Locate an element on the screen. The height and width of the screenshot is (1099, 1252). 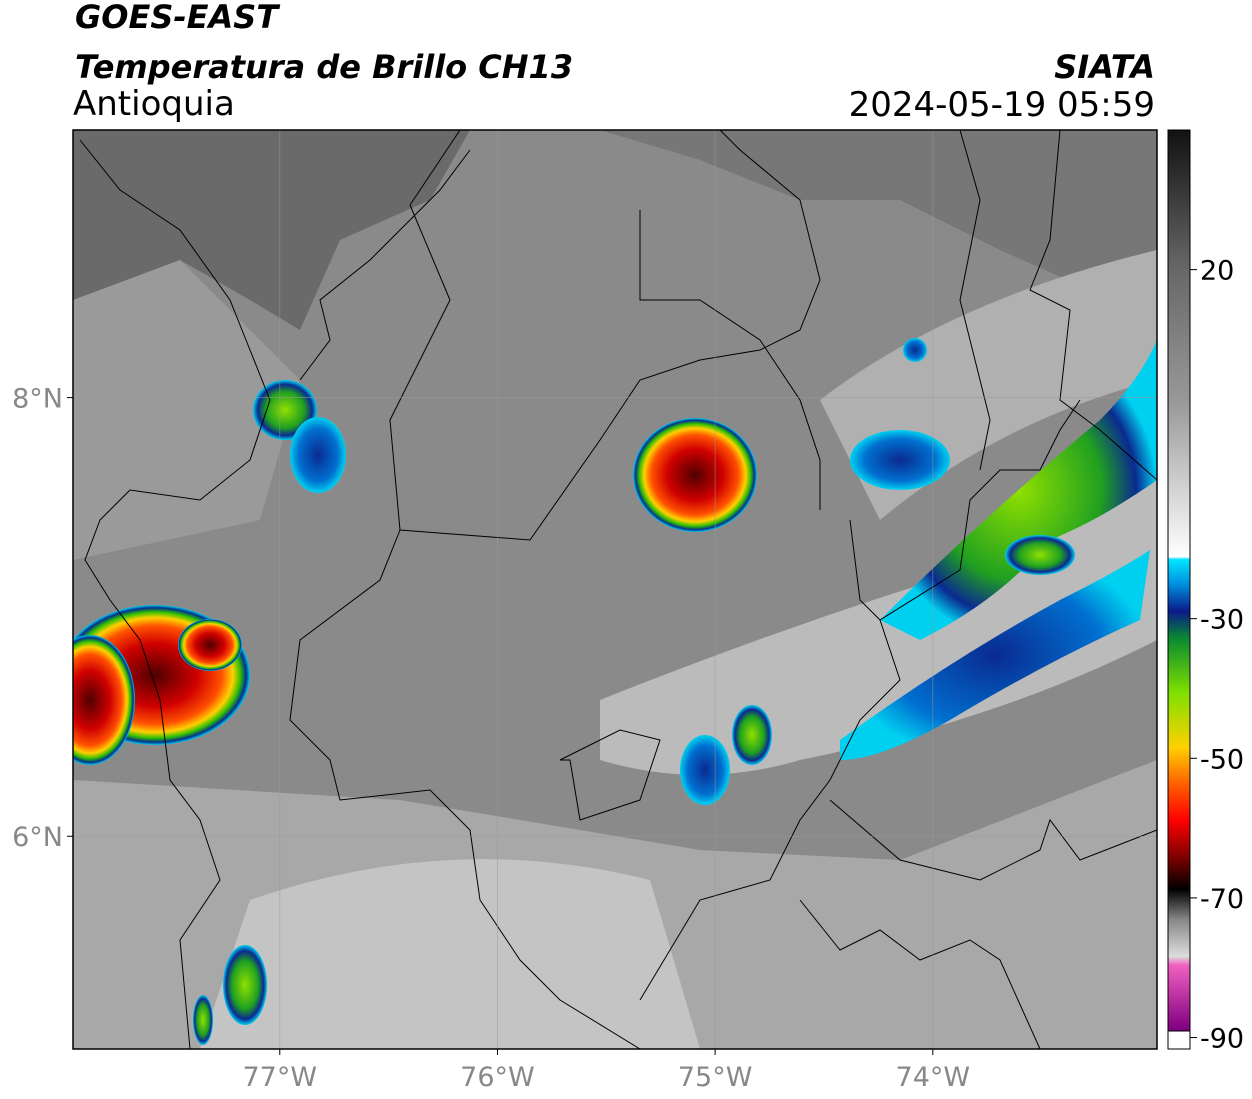
colorbar-tick-label: -70 is located at coordinates (1222, 899).